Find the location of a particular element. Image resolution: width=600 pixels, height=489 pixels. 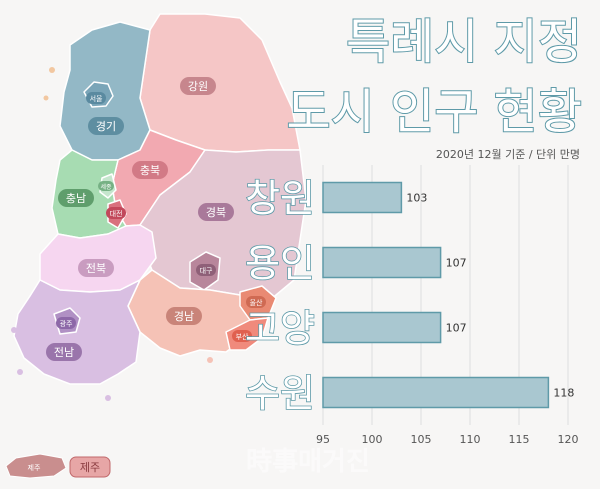

svg-text: 제주 is located at coordinates (90, 467).